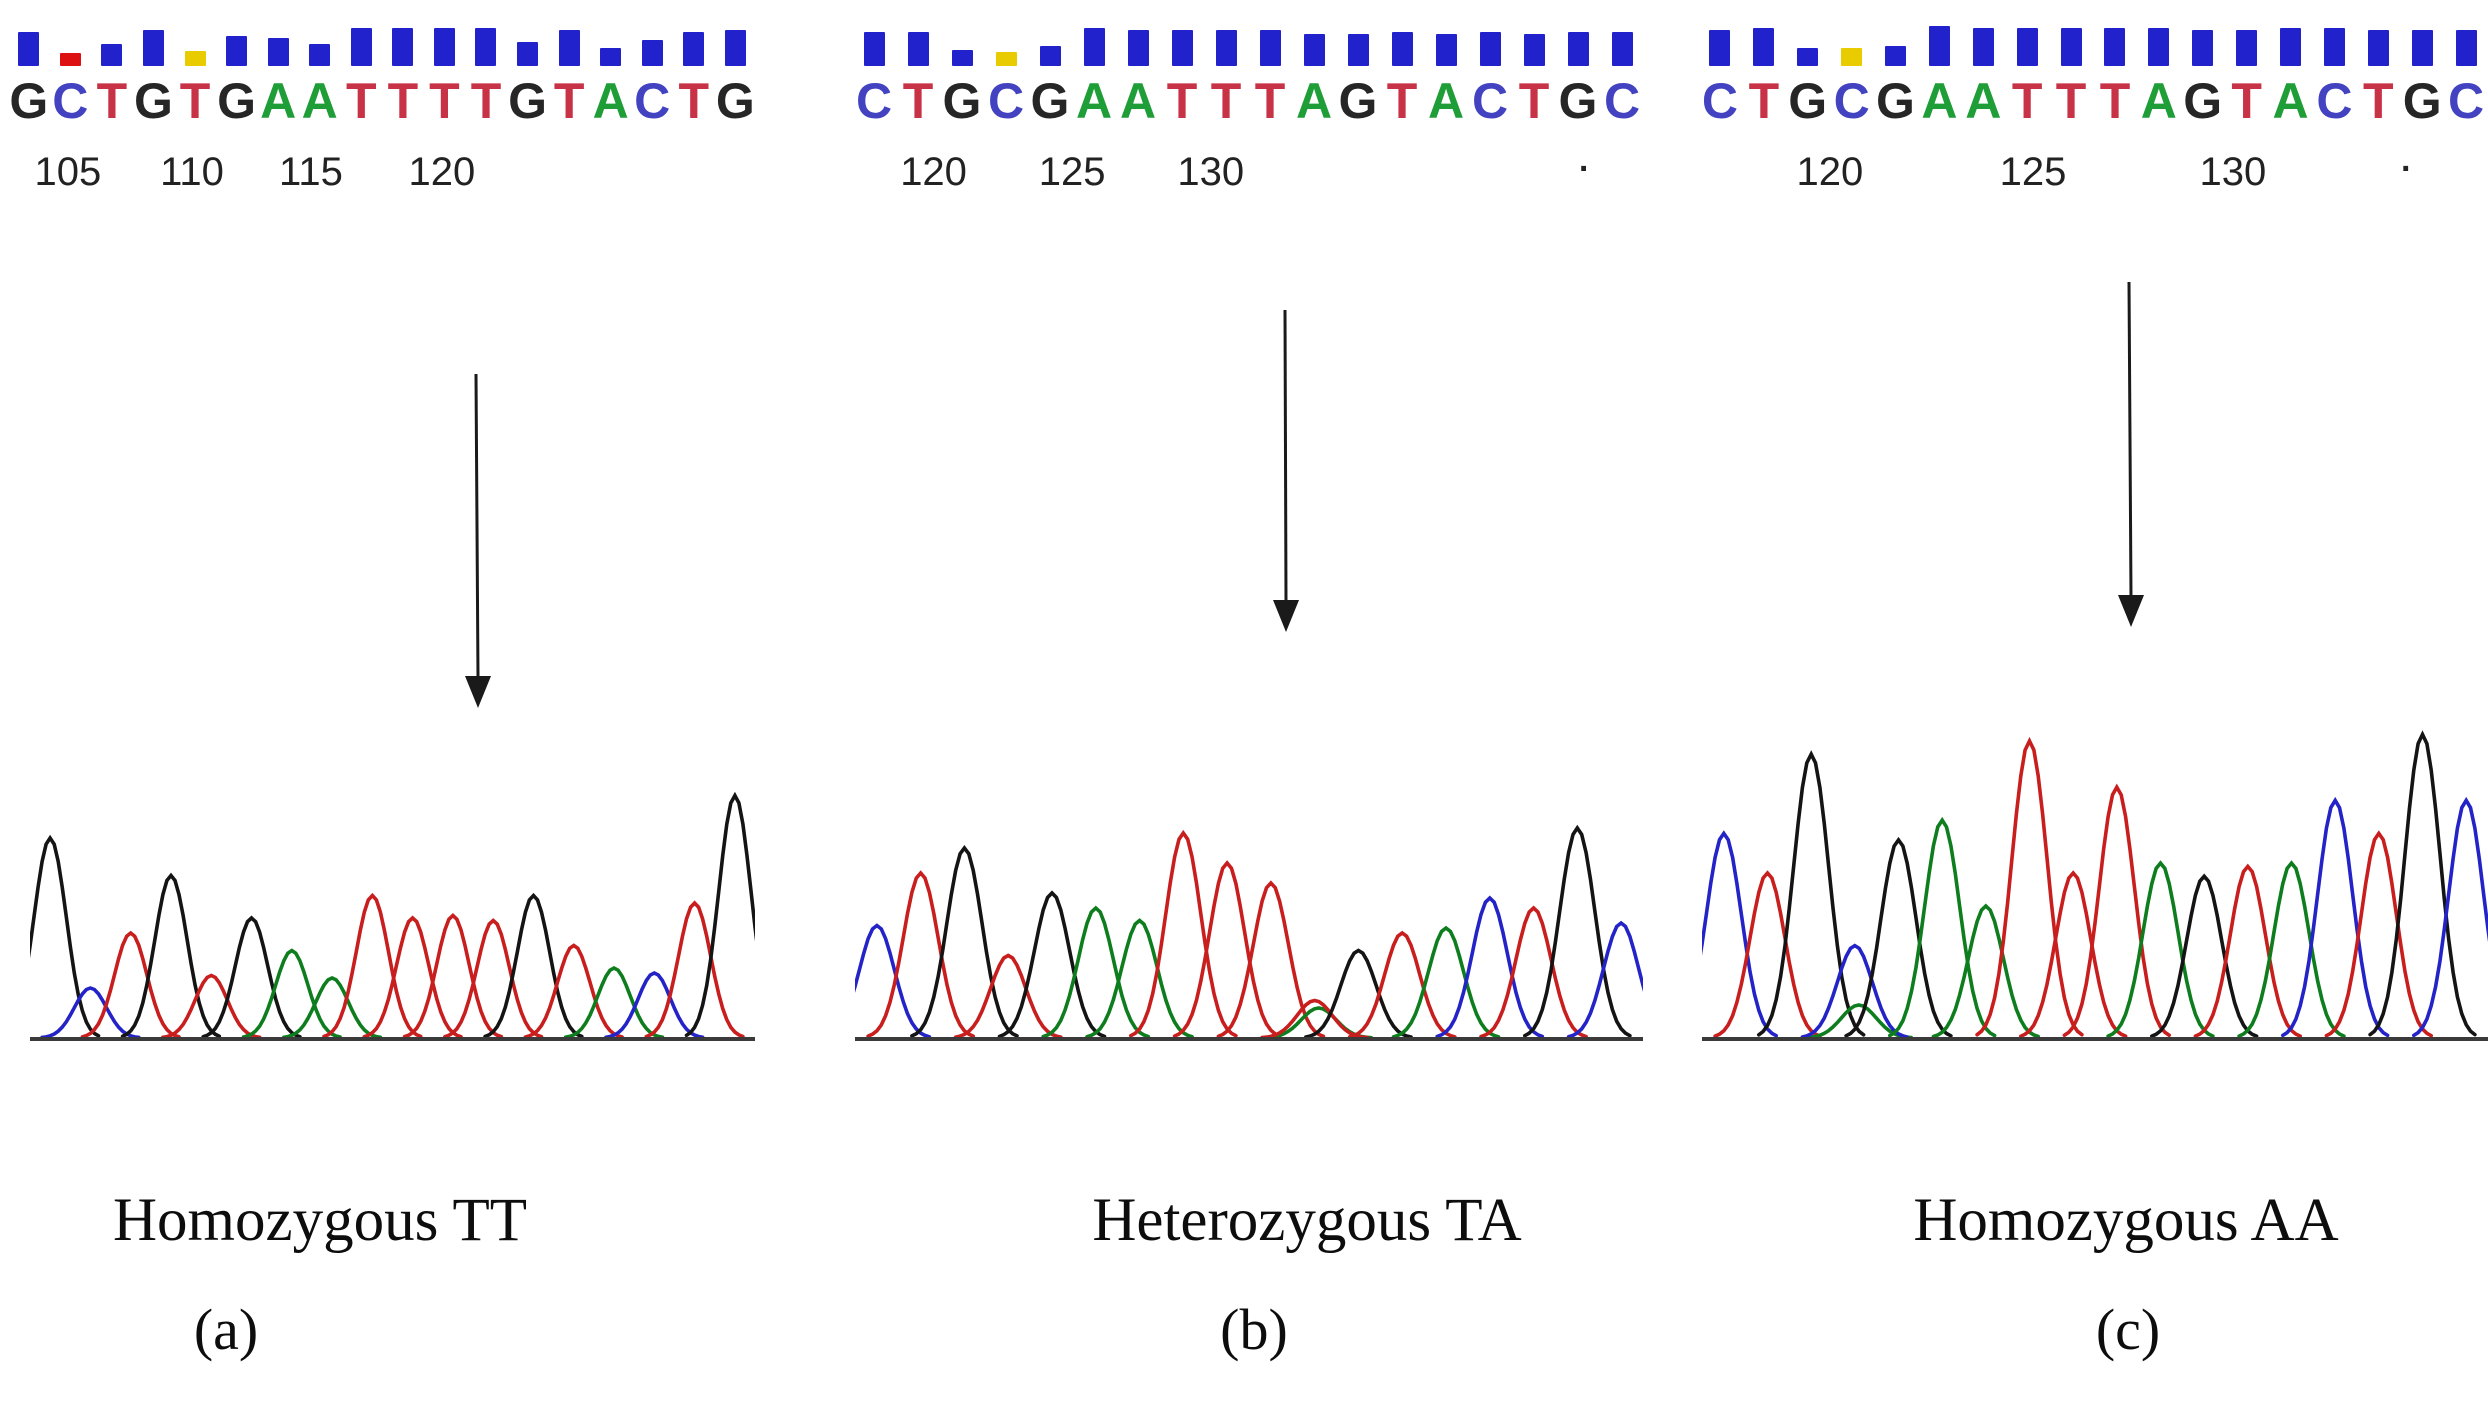 This screenshot has width=2488, height=1402. Describe the element at coordinates (478, 540) in the screenshot. I see `down-arrow-icon` at that location.